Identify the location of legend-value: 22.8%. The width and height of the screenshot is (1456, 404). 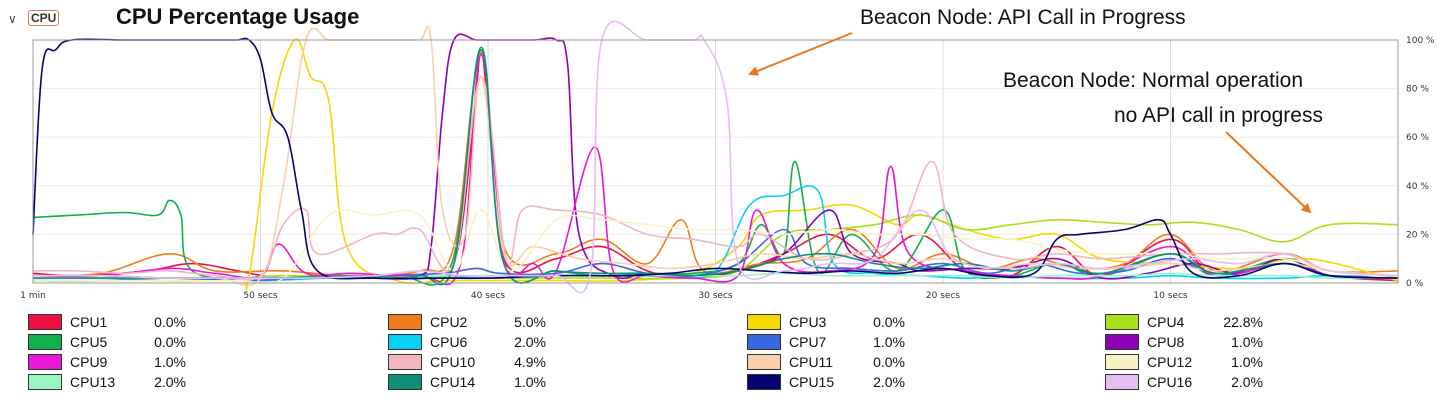
(1243, 322).